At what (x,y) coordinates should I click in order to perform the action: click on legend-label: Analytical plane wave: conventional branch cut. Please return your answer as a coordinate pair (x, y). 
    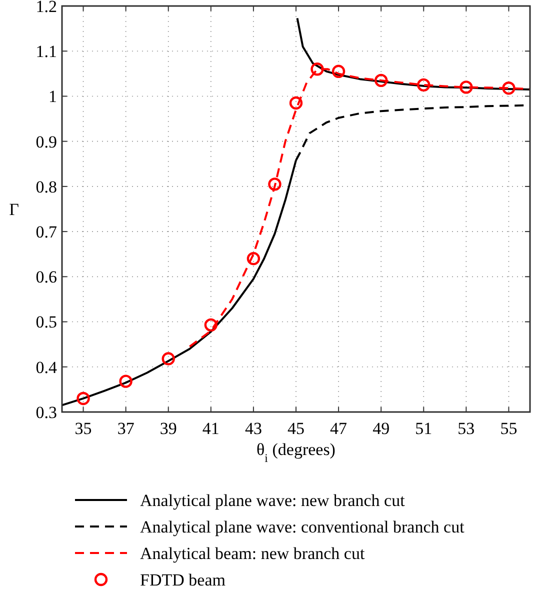
    Looking at the image, I should click on (302, 526).